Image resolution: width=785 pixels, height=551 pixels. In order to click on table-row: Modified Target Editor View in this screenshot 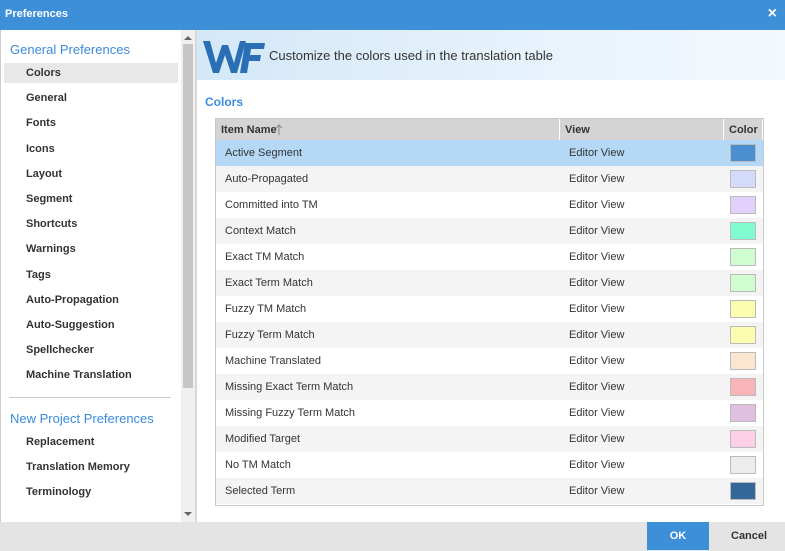, I will do `click(489, 439)`.